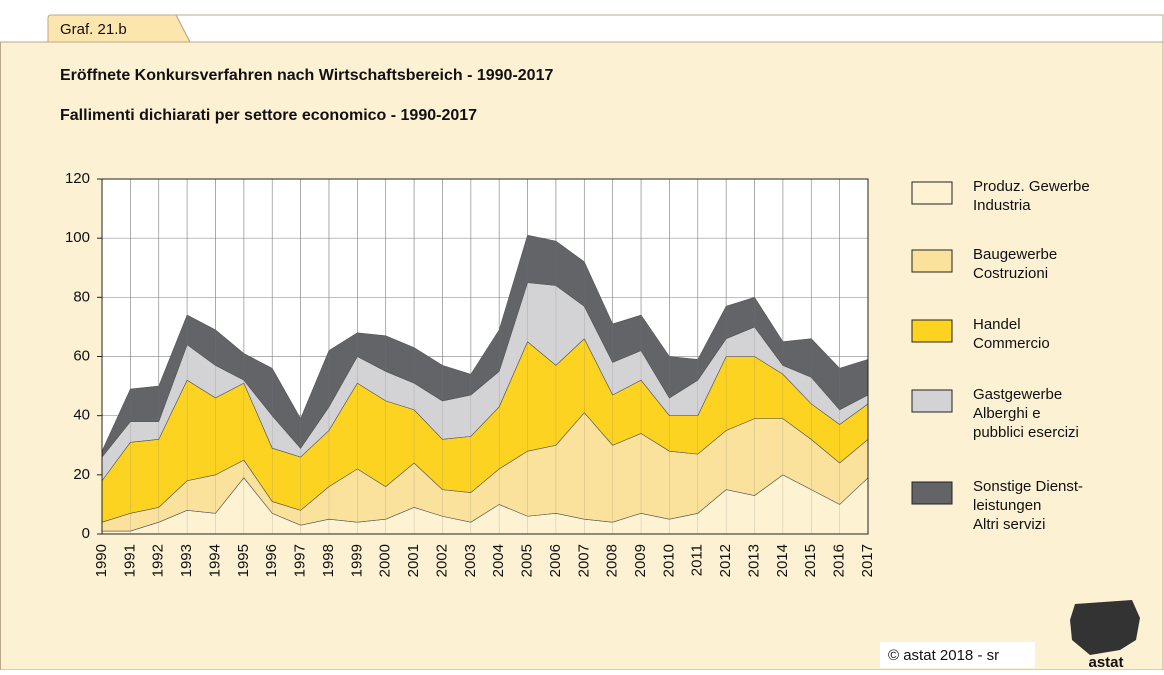 The image size is (1164, 675). I want to click on x-tick-label: 2010, so click(668, 560).